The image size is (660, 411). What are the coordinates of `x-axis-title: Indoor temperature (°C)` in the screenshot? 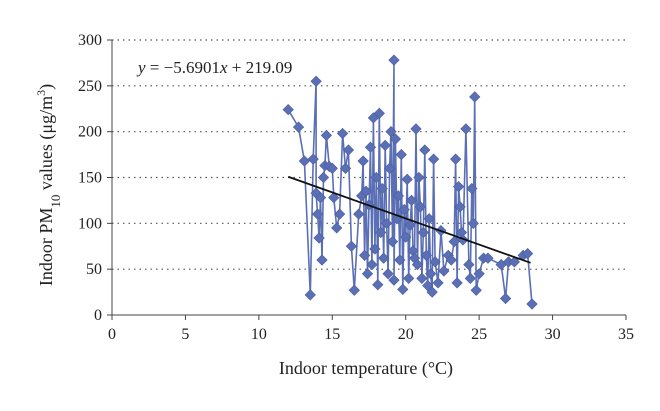 It's located at (366, 368).